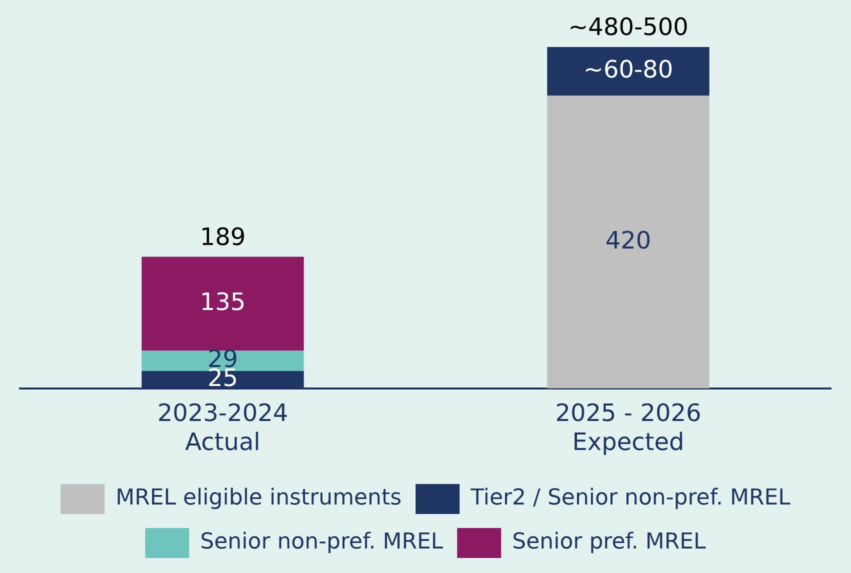 Image resolution: width=851 pixels, height=573 pixels. Describe the element at coordinates (222, 427) in the screenshot. I see `x-tick-label: 2023-2024 Actual` at that location.